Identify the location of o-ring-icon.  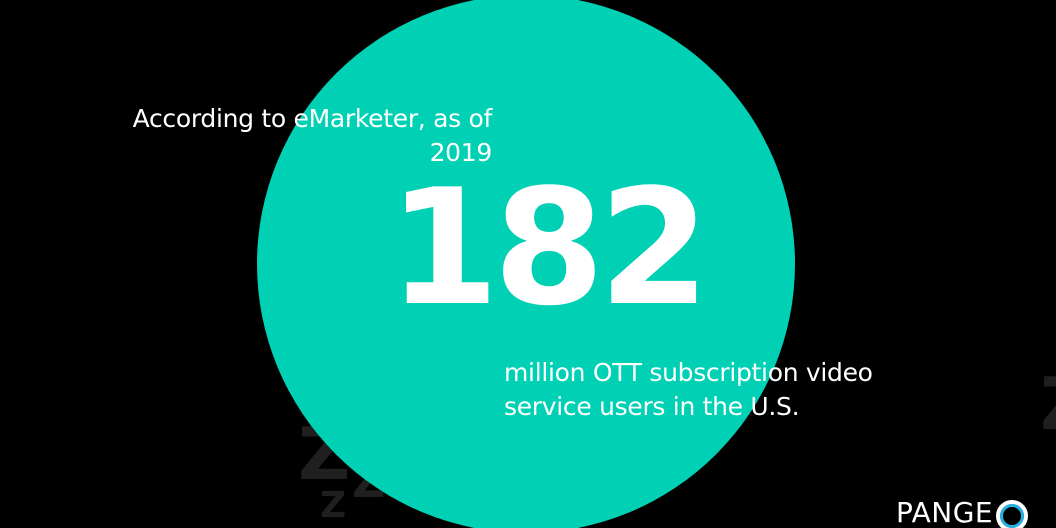
(1012, 514).